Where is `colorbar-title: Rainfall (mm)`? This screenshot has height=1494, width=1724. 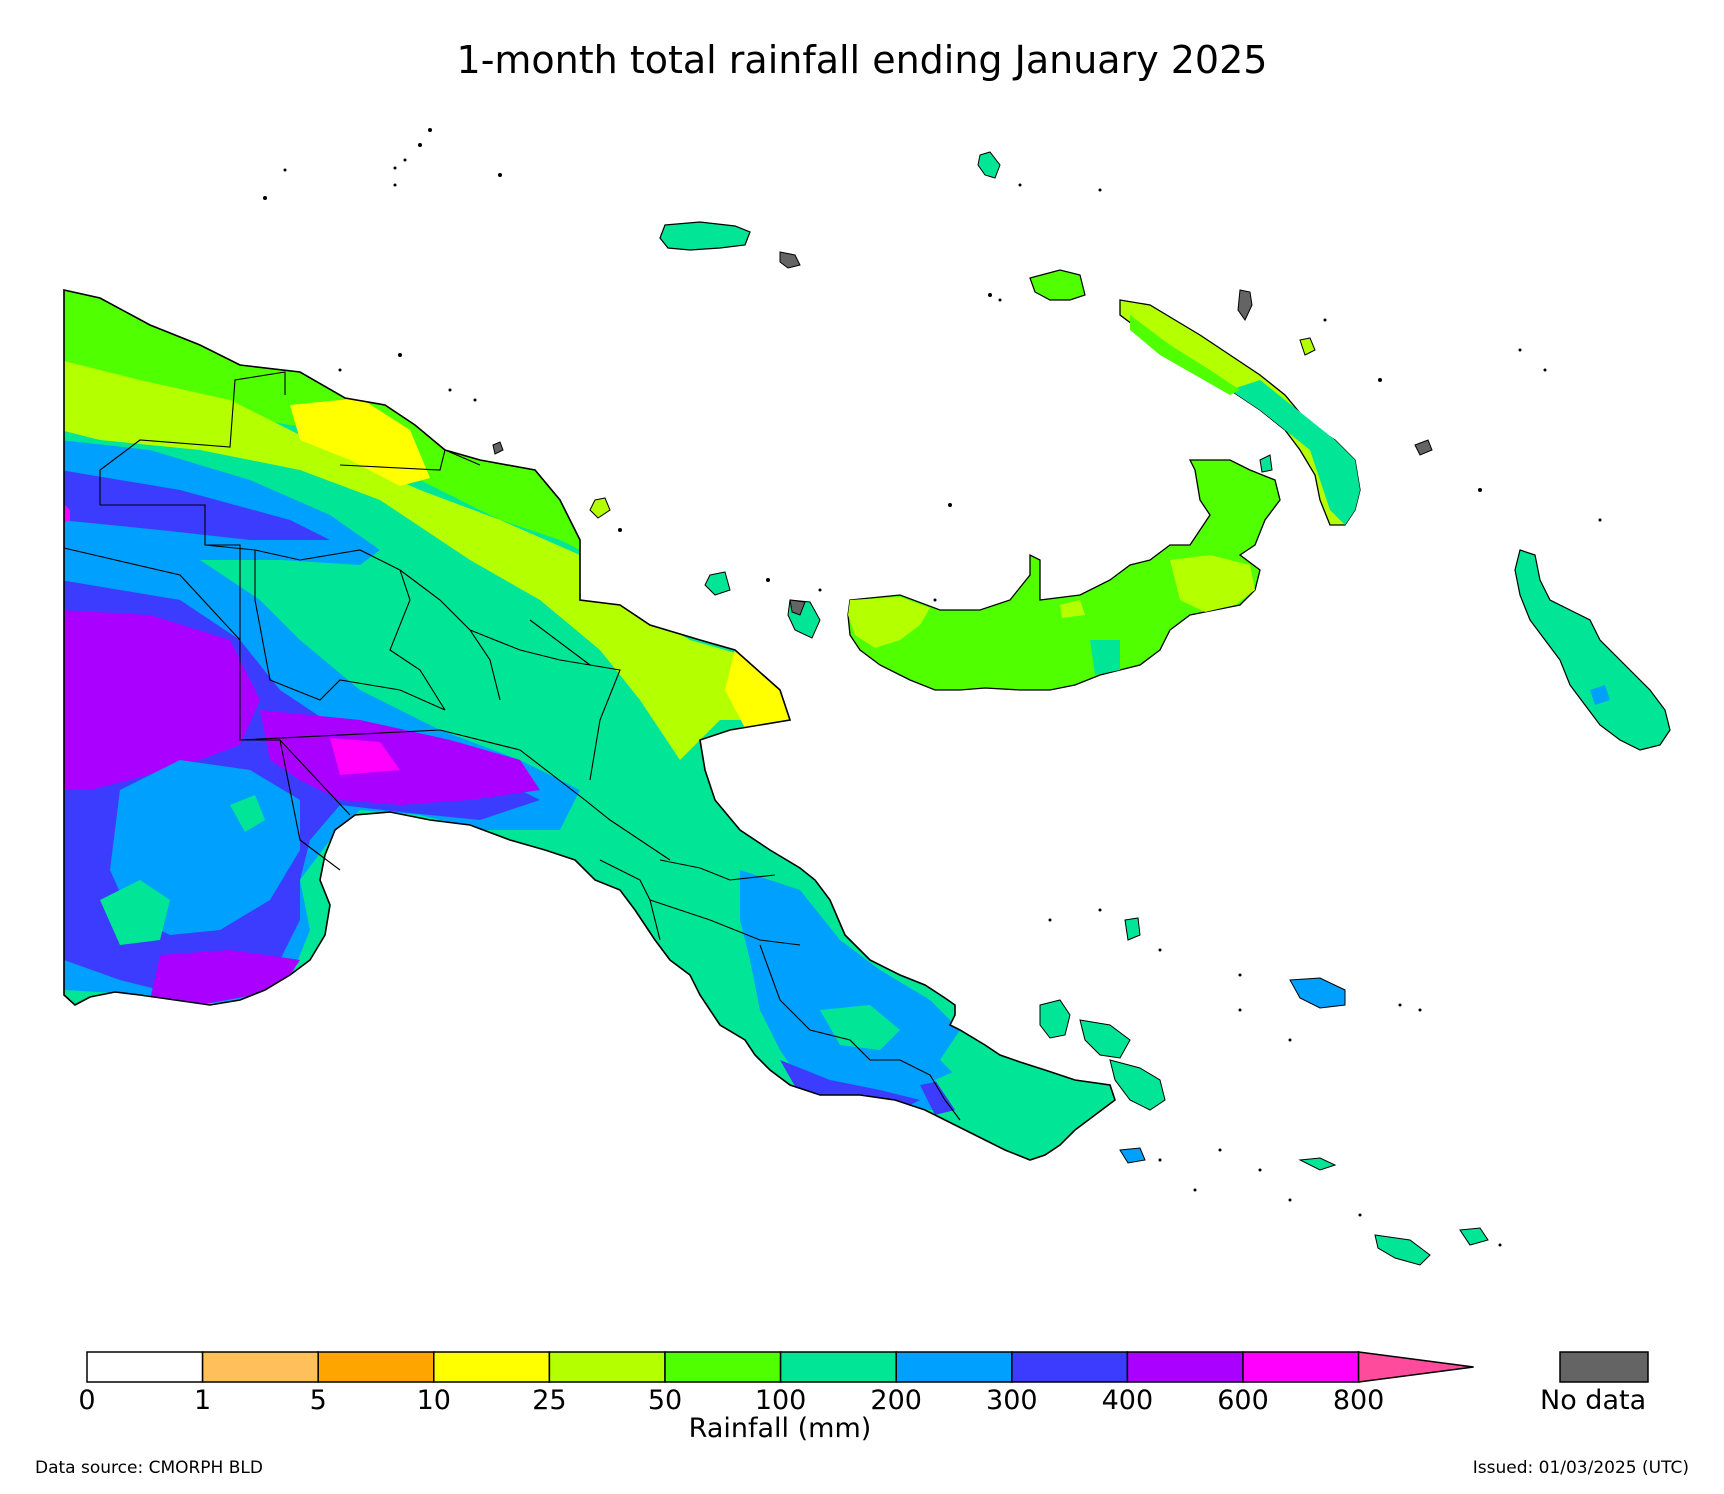
colorbar-title: Rainfall (mm) is located at coordinates (780, 1428).